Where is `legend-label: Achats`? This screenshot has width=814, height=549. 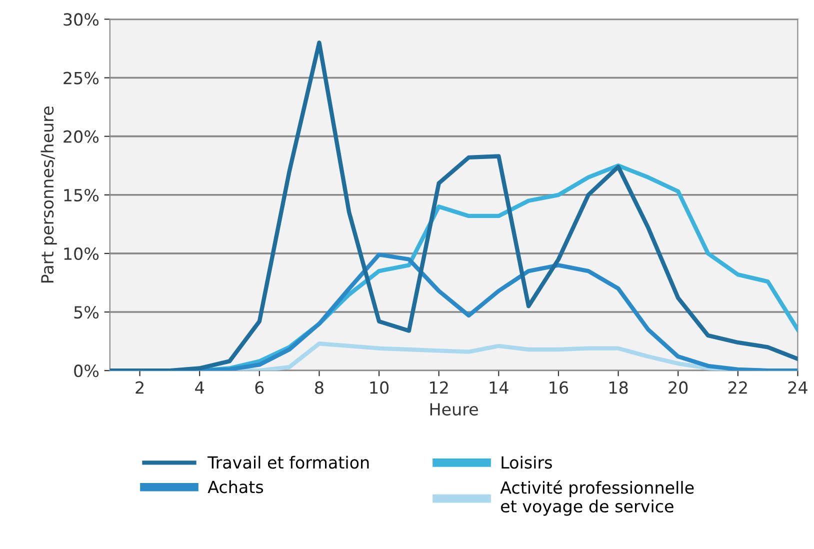
legend-label: Achats is located at coordinates (236, 487).